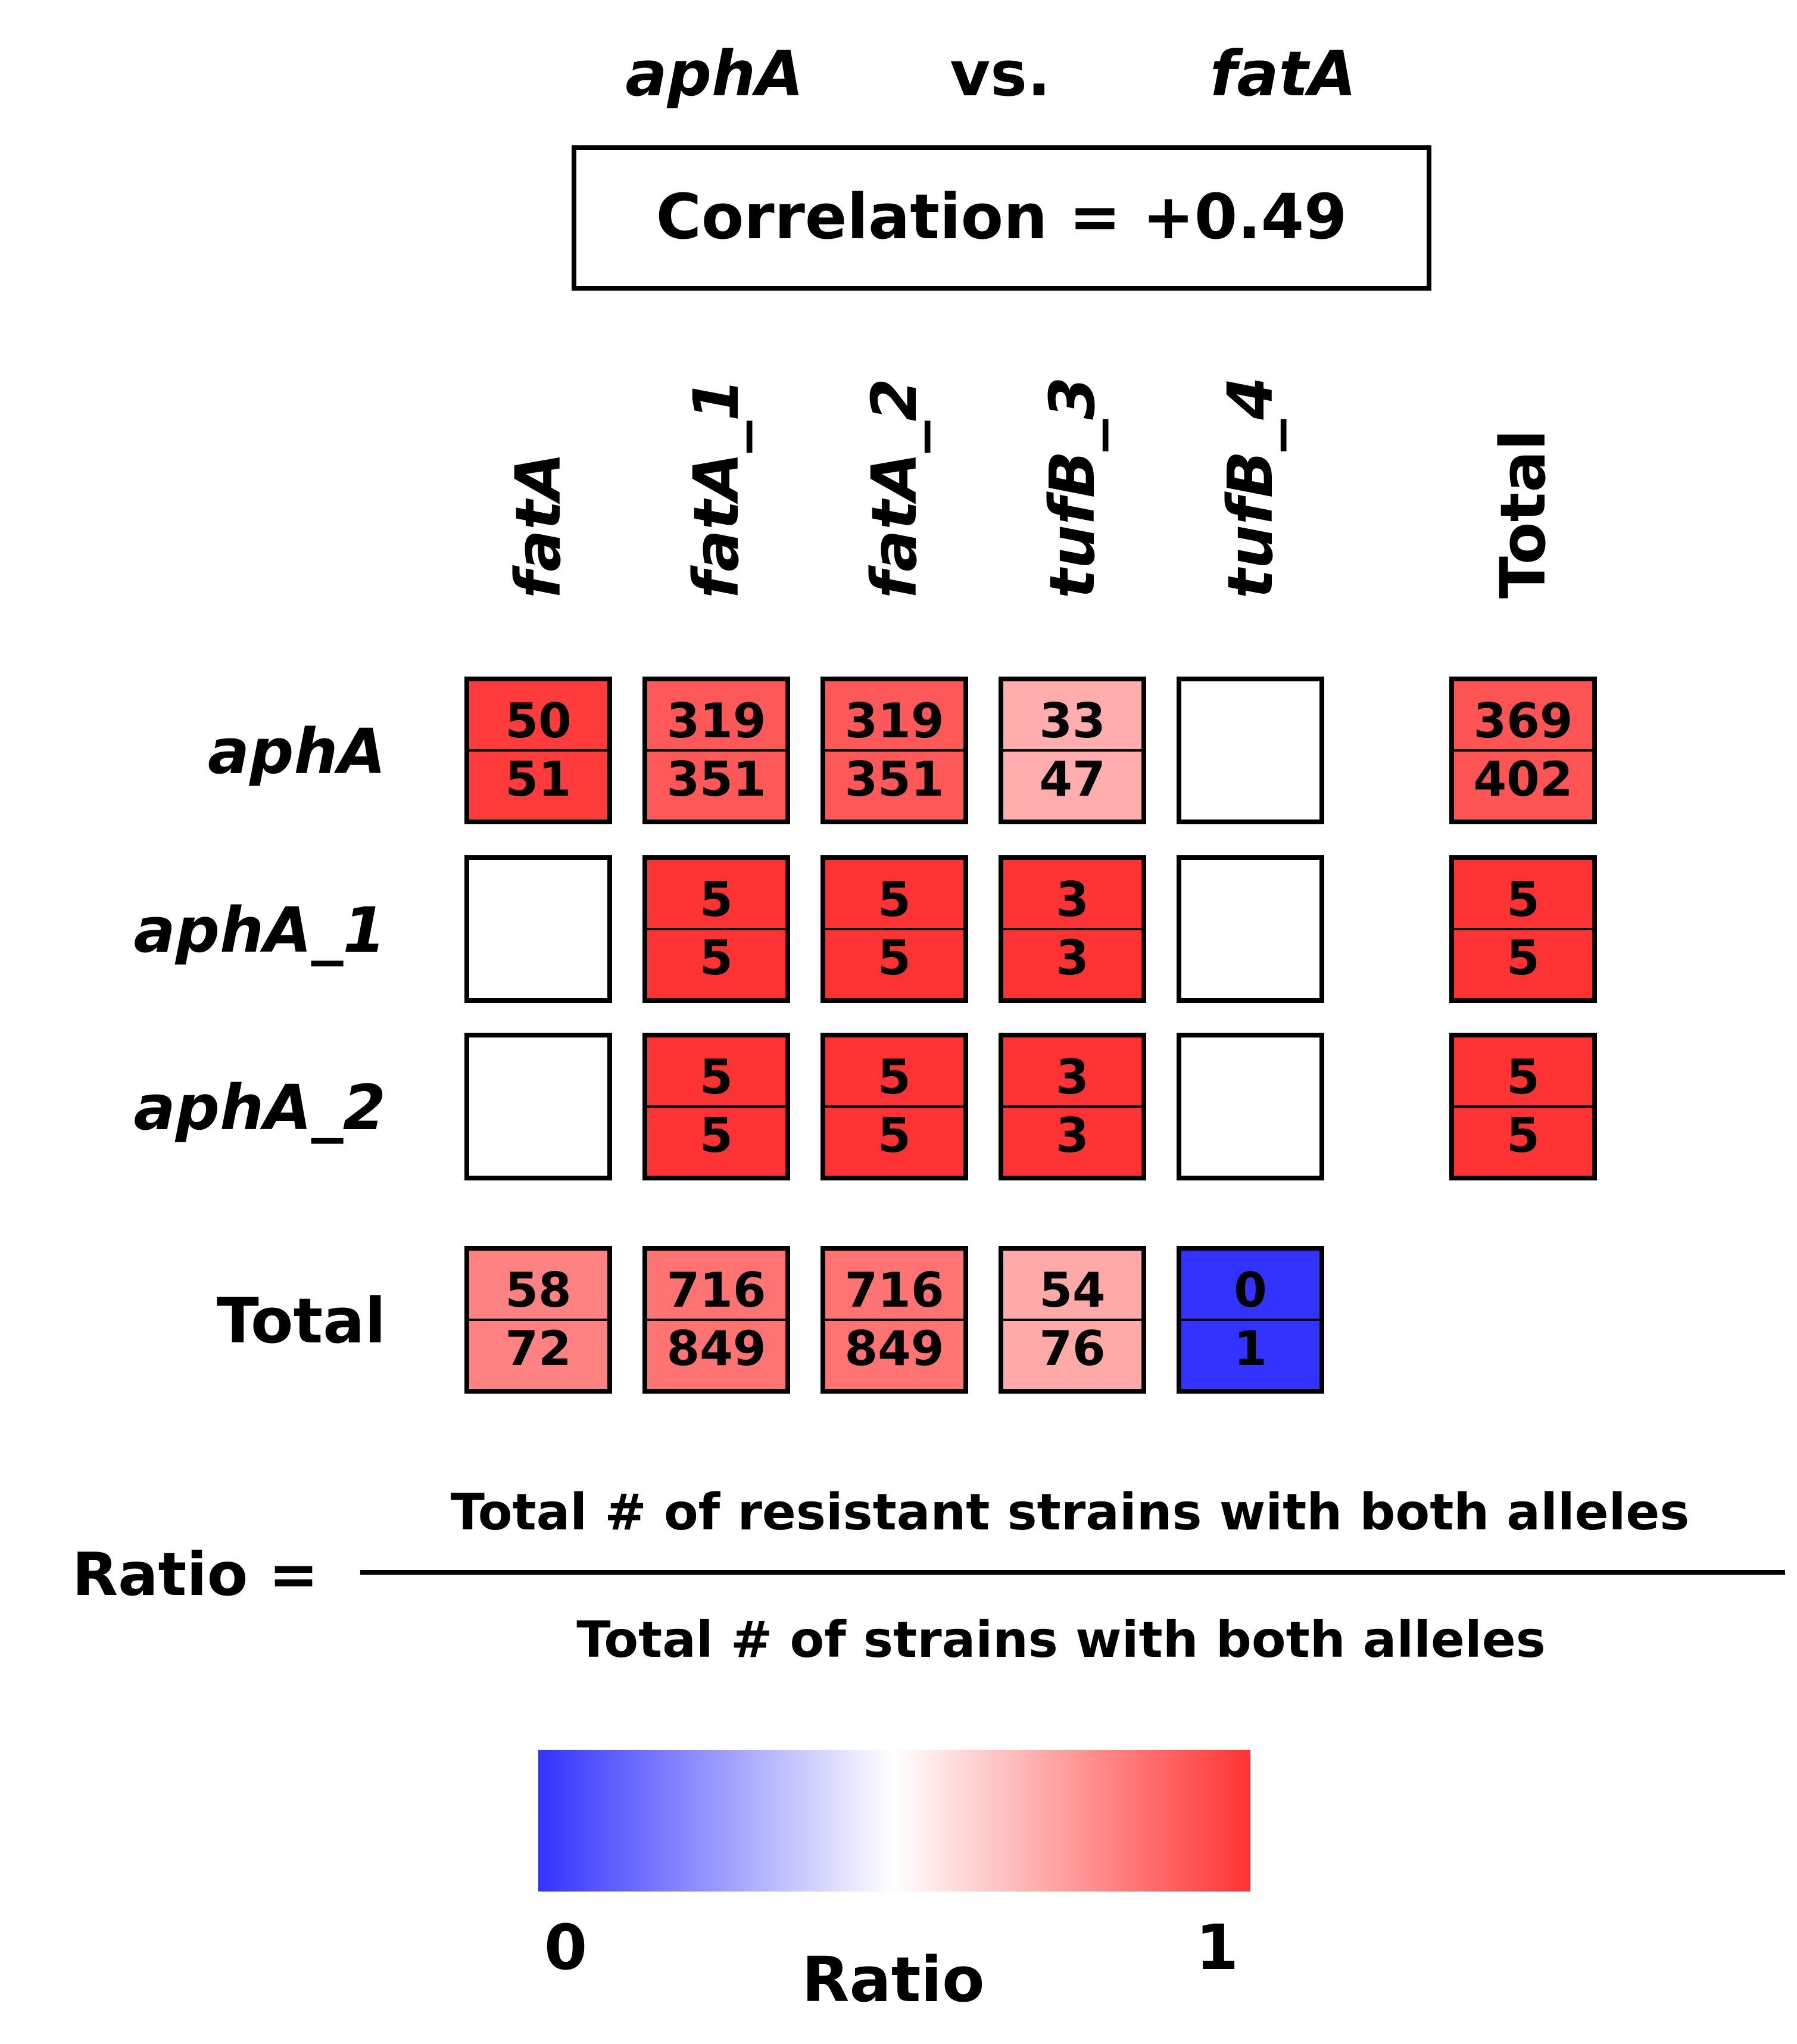  I want to click on gene-a-title: aphA, so click(714, 74).